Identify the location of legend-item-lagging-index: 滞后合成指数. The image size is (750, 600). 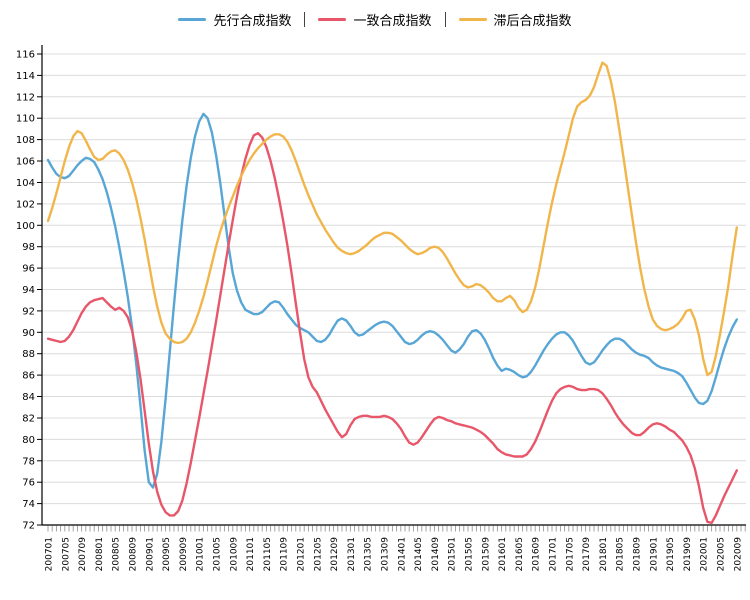
(515, 19).